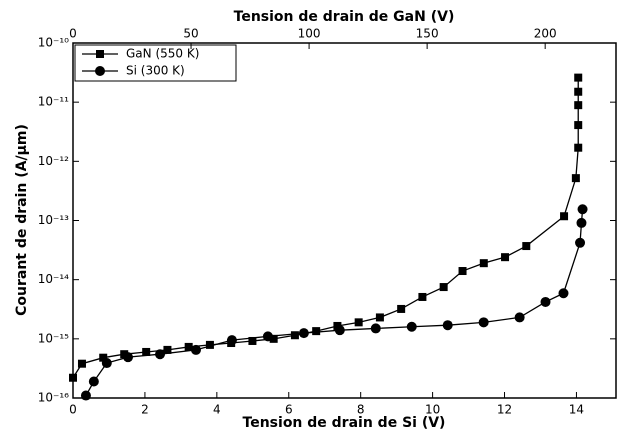 This screenshot has height=432, width=627. Describe the element at coordinates (504, 410) in the screenshot. I see `x-tick-label: 12` at that location.